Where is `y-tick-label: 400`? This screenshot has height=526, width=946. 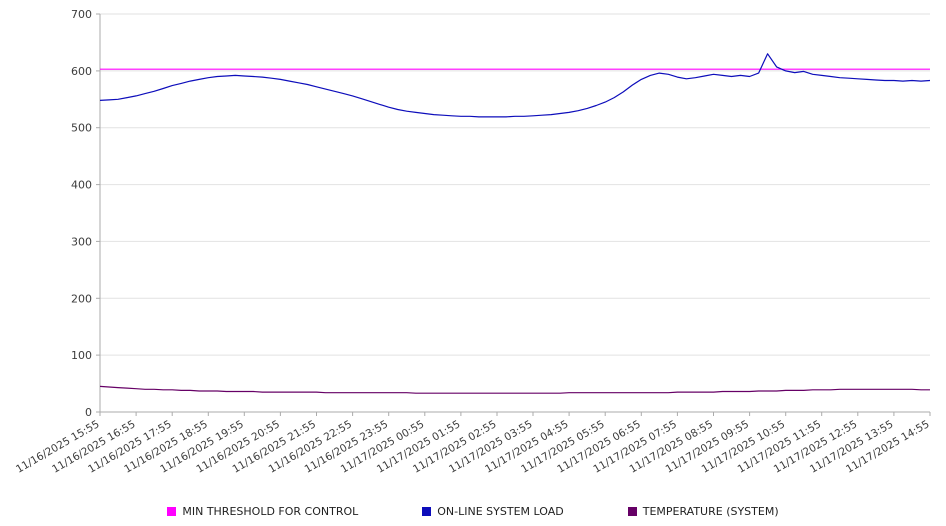 y-tick-label: 400 is located at coordinates (81, 185).